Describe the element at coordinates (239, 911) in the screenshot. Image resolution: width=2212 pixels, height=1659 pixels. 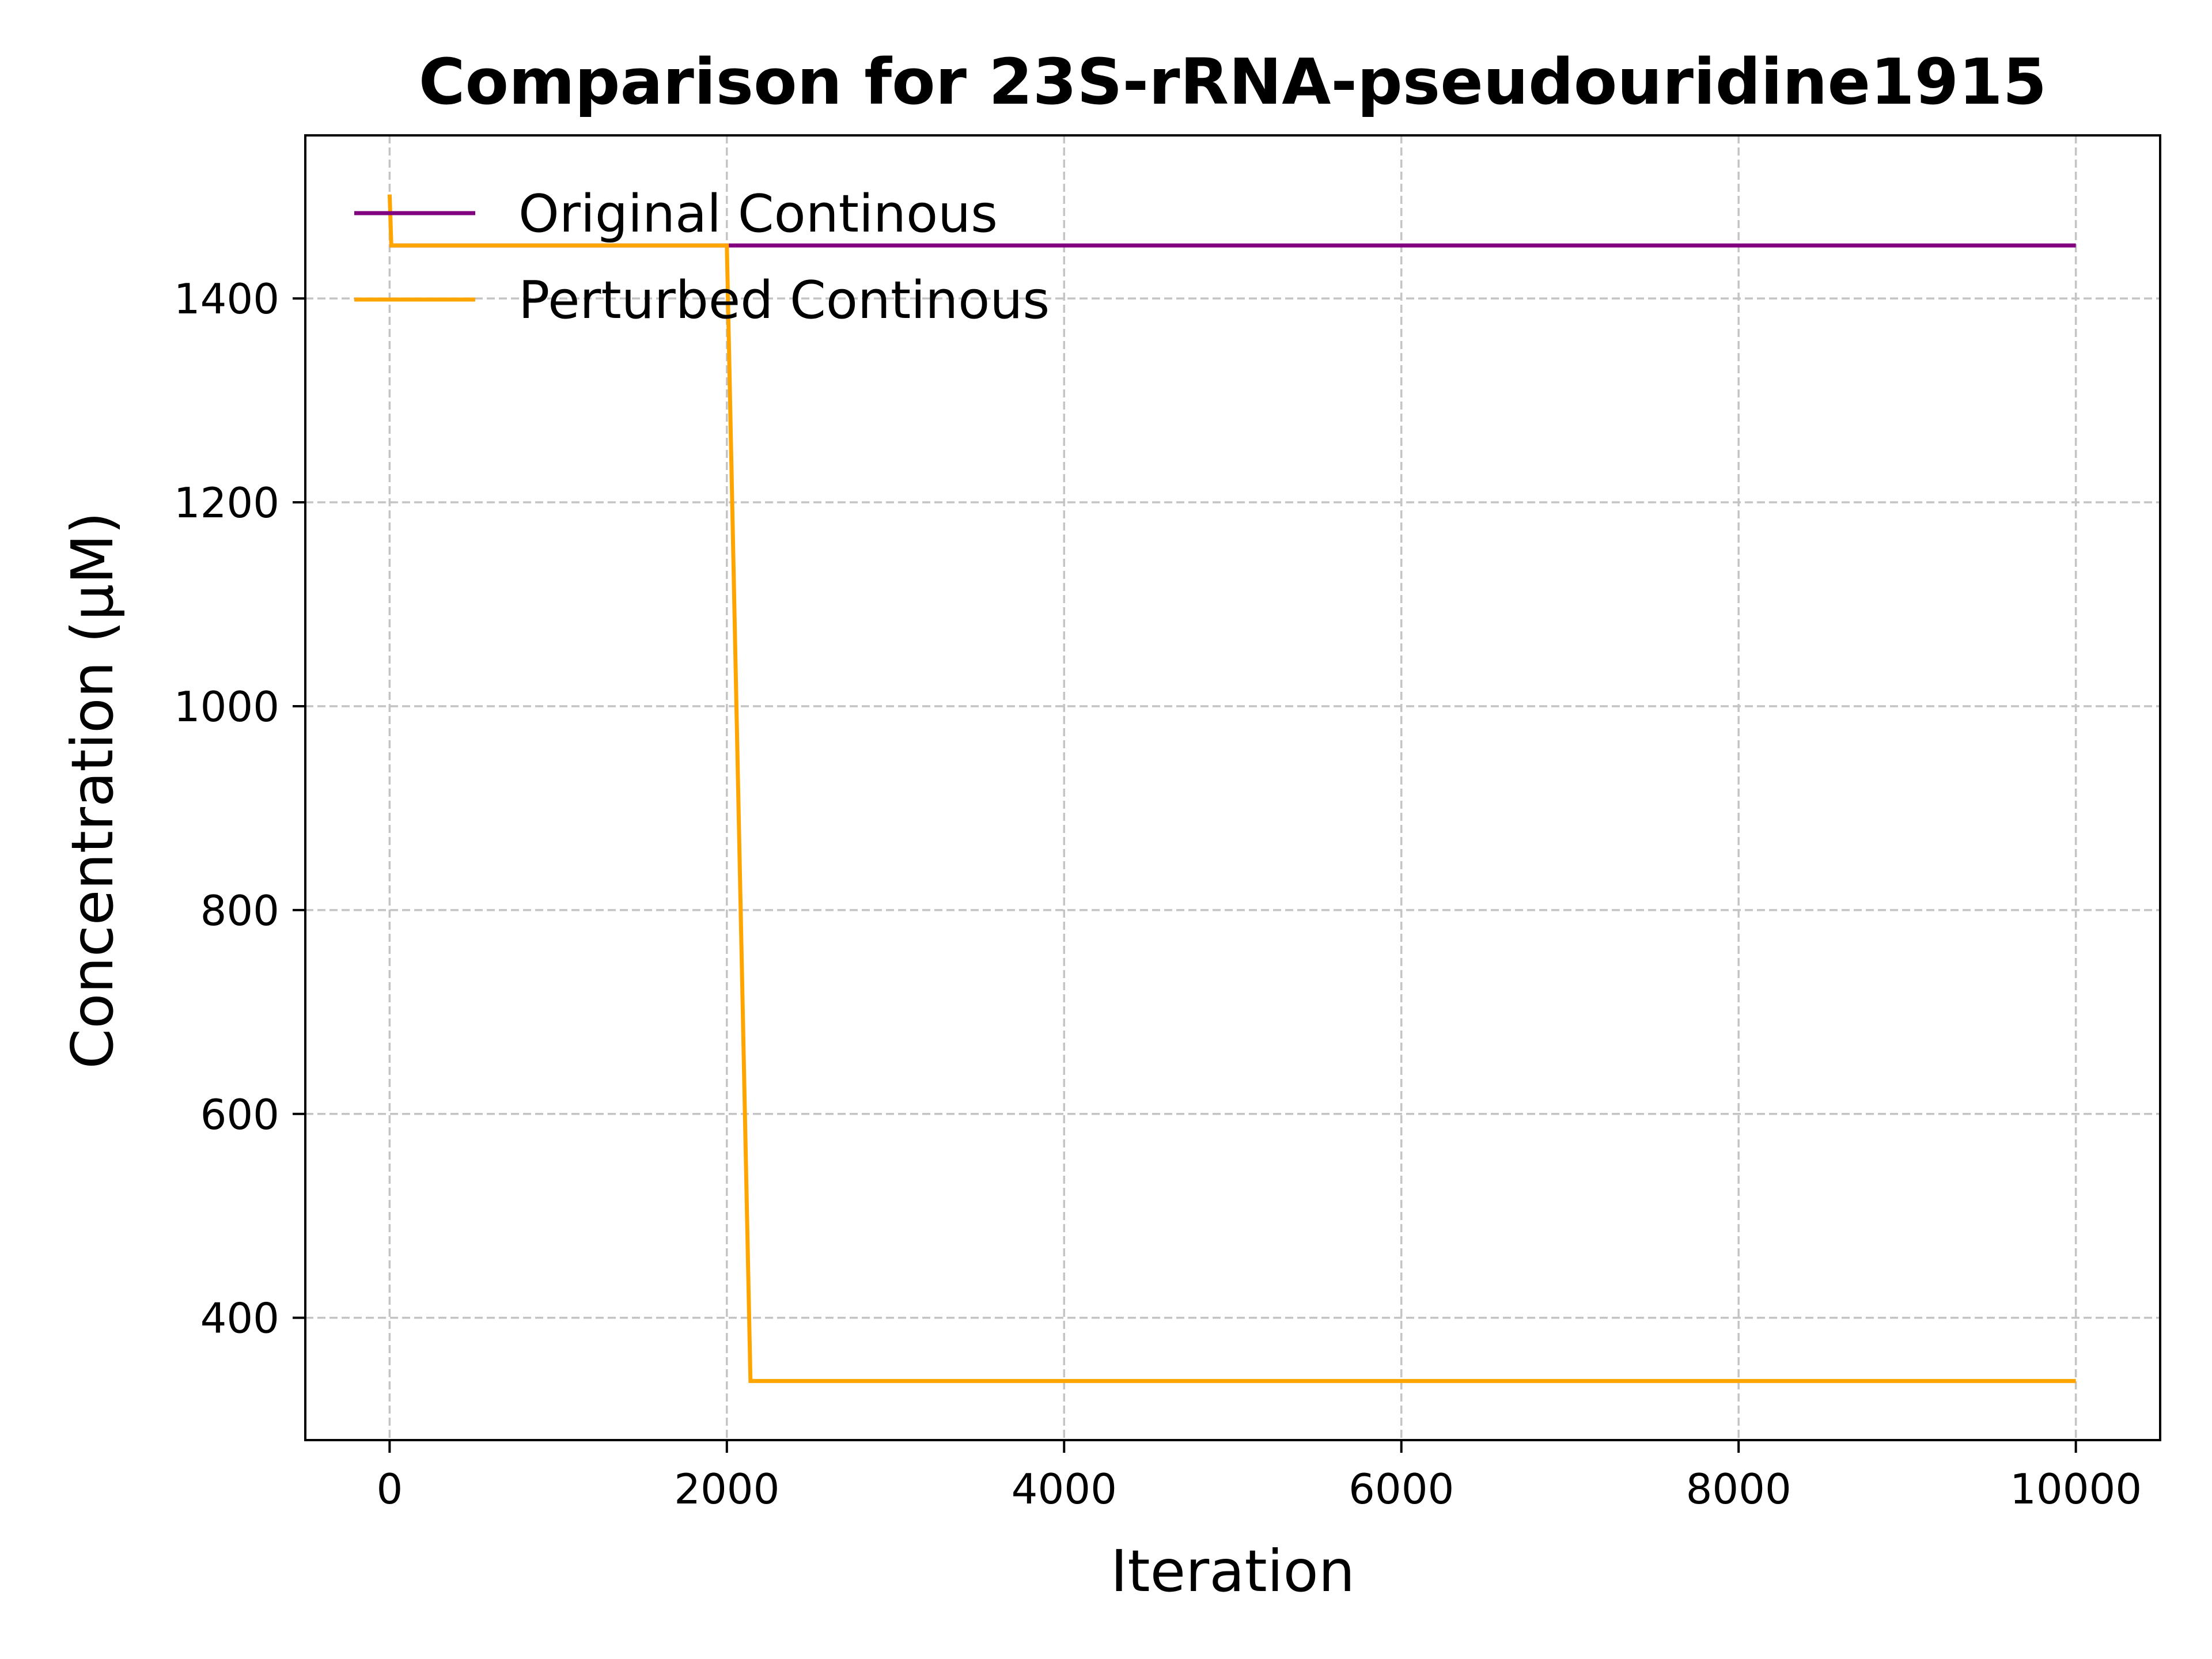
I see `y-tick-label: 800` at that location.